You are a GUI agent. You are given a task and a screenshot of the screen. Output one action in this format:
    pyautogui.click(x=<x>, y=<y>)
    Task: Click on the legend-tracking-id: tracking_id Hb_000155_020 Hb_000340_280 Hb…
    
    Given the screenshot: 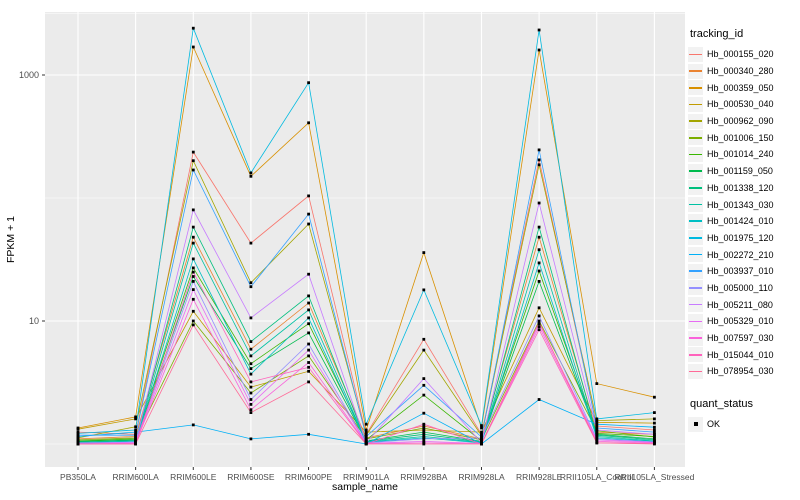 What is the action you would take?
    pyautogui.click(x=731, y=204)
    